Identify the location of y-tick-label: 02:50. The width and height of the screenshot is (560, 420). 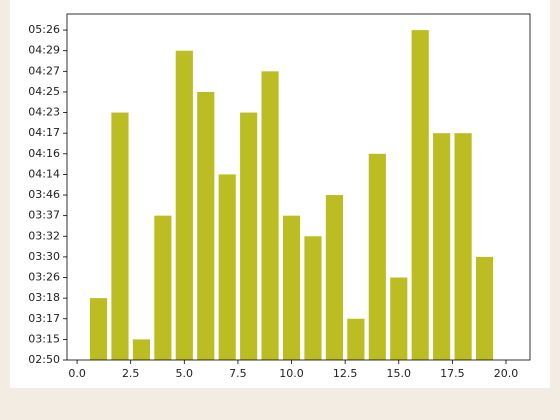
(44, 359).